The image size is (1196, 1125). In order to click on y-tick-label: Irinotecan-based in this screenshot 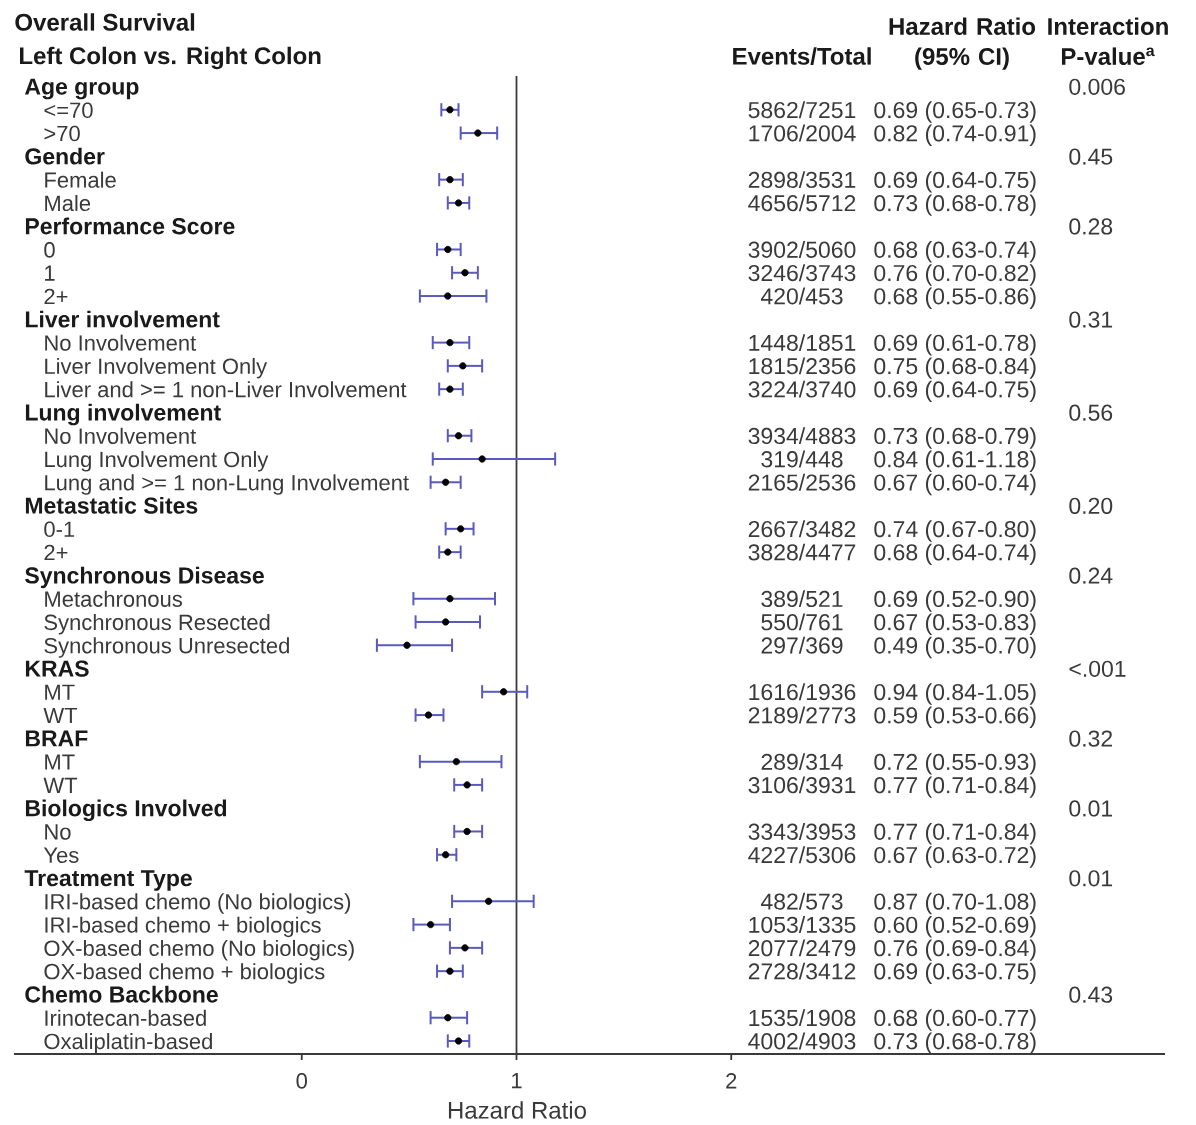, I will do `click(125, 1017)`.